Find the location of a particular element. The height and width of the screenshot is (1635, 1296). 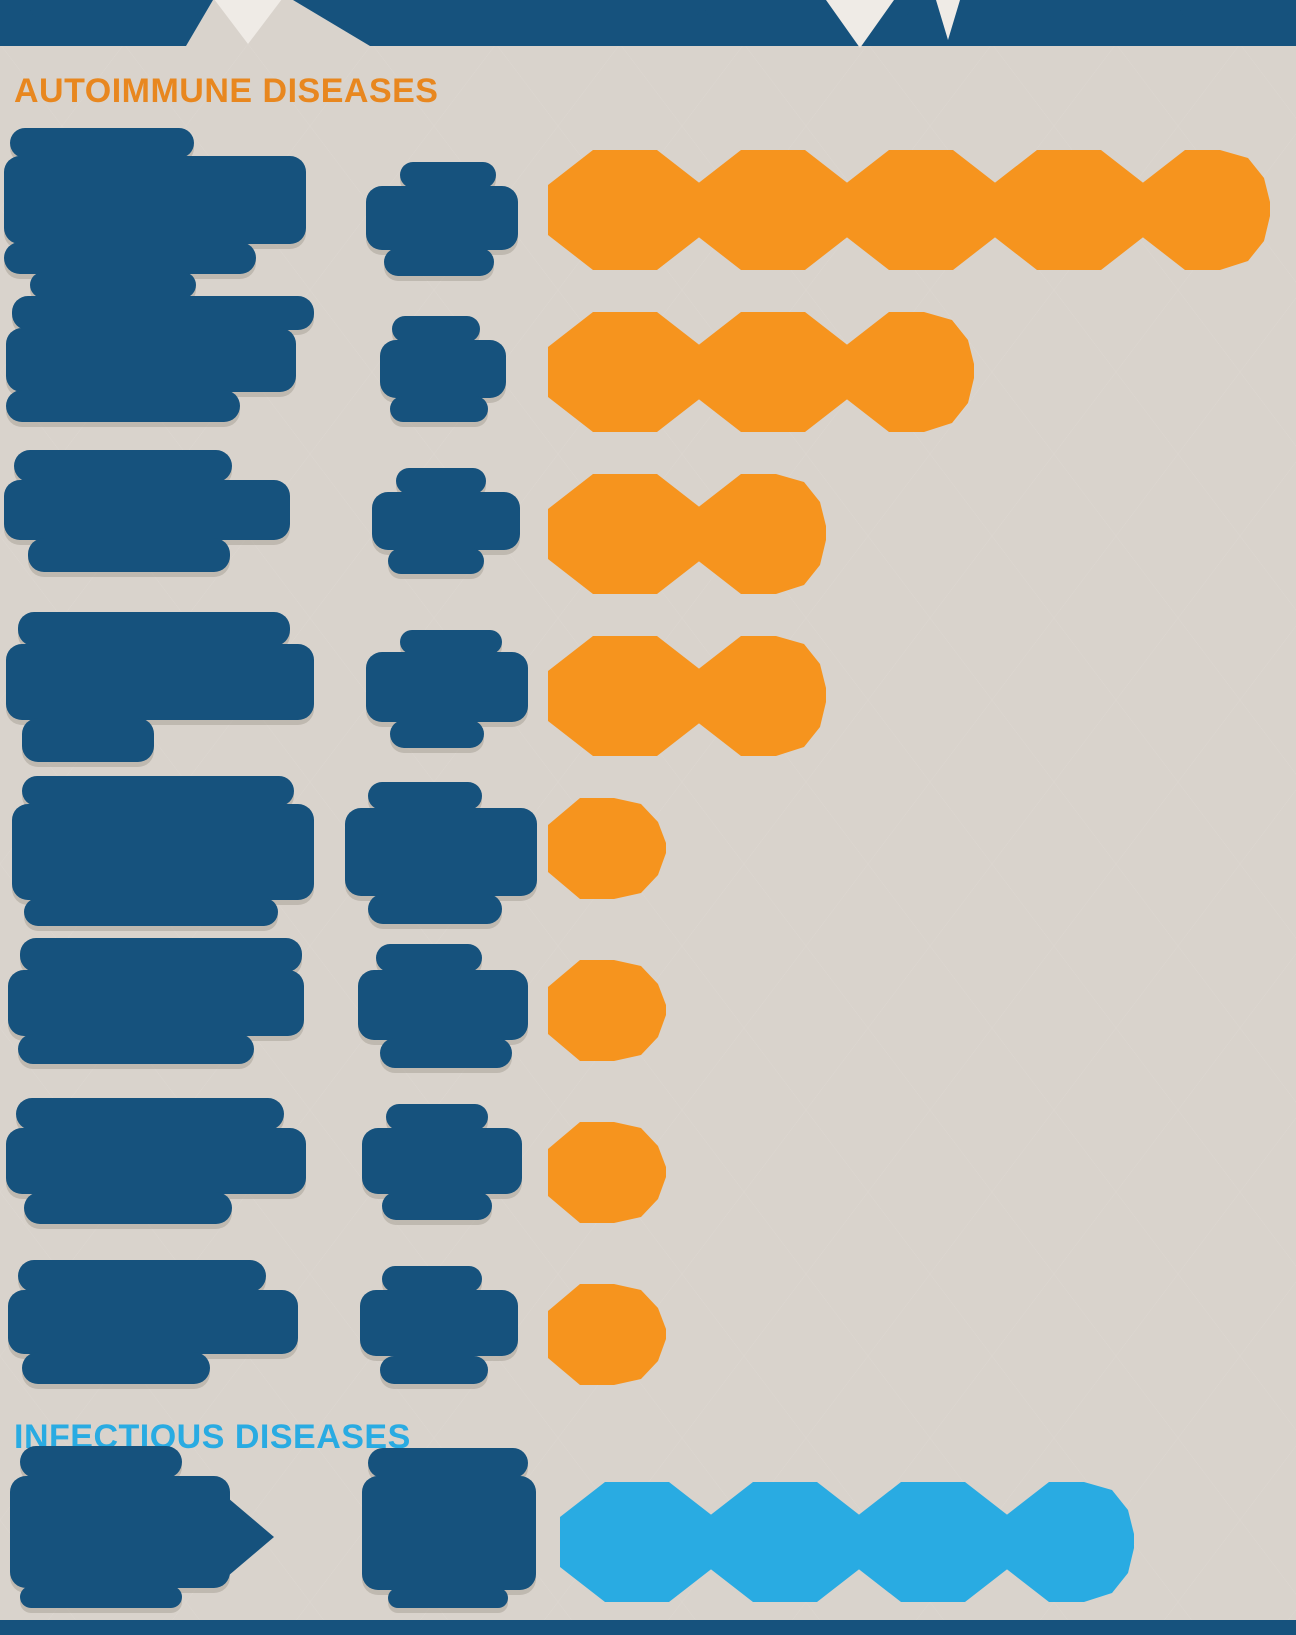

section-title-infectious: INFECTIOUS DISEASES is located at coordinates (212, 1437).